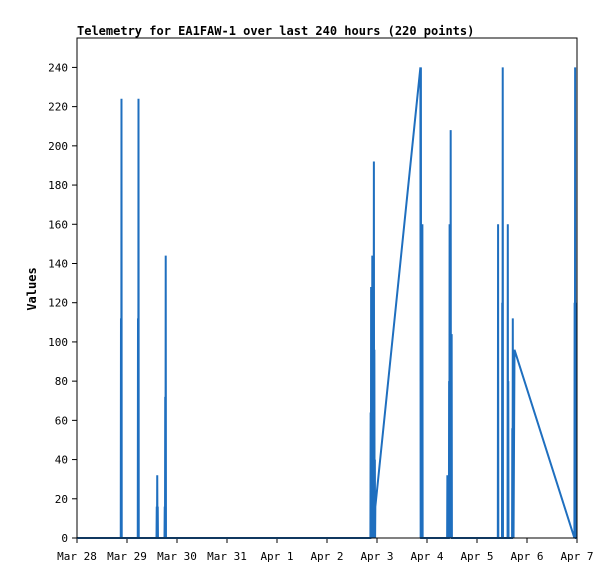  What do you see at coordinates (32, 288) in the screenshot?
I see `y-axis-label: Values` at bounding box center [32, 288].